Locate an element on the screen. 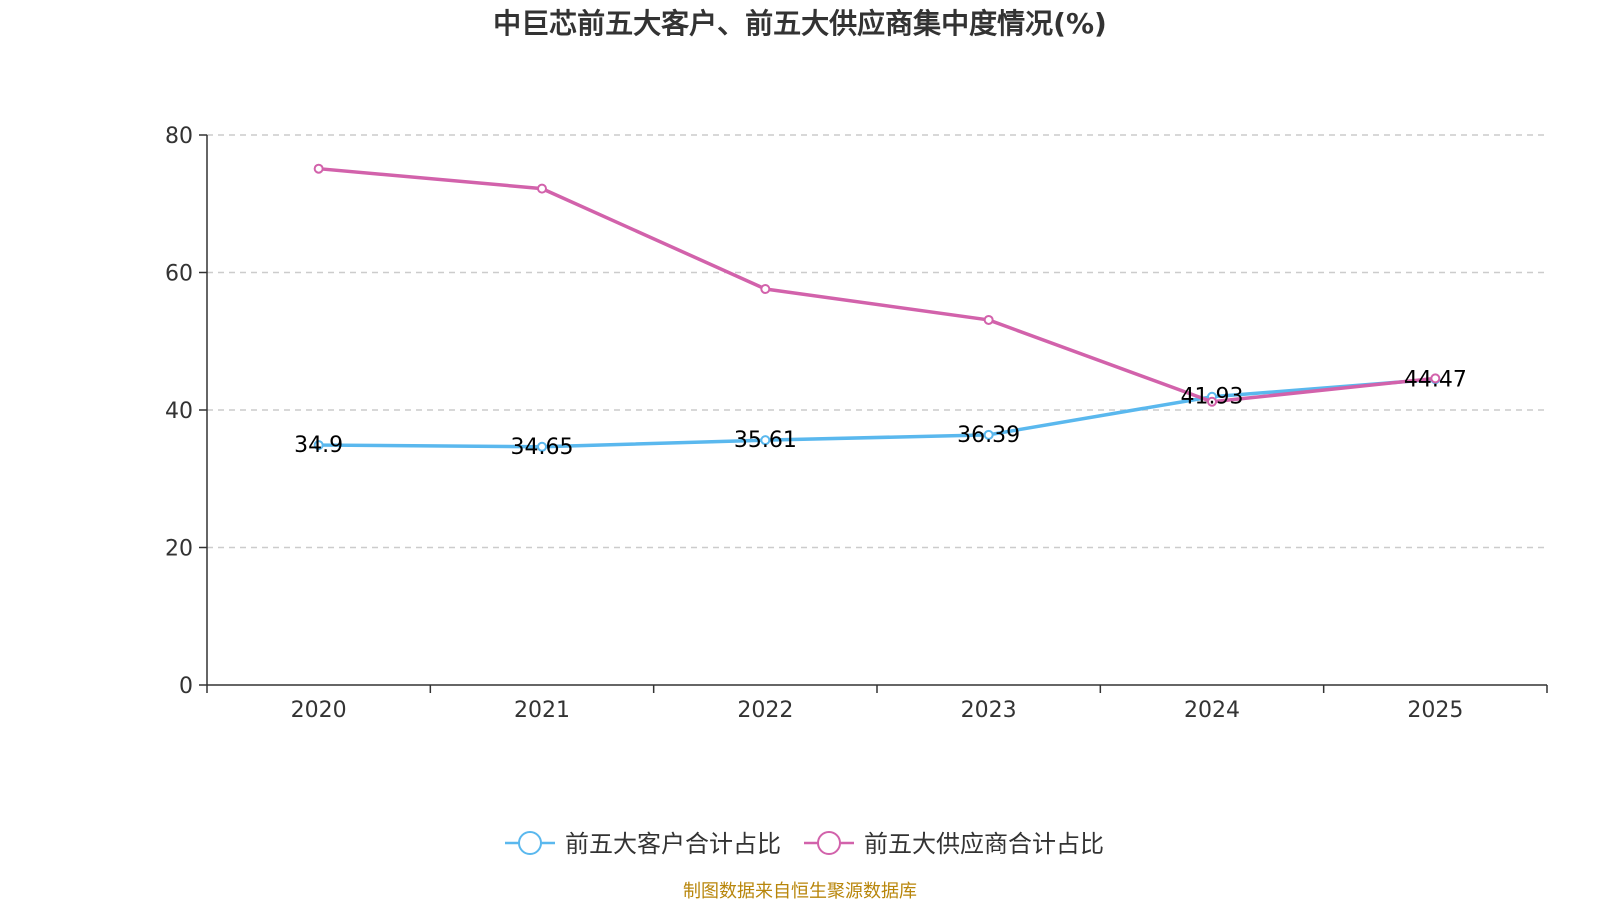  data-label: 34.65 is located at coordinates (542, 447).